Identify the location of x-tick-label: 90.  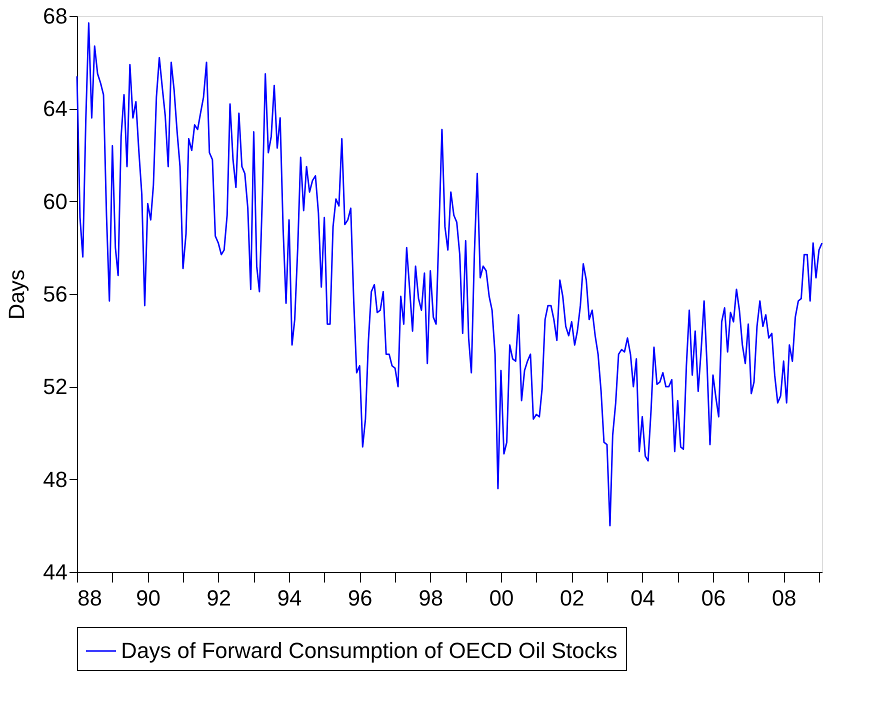
(148, 598).